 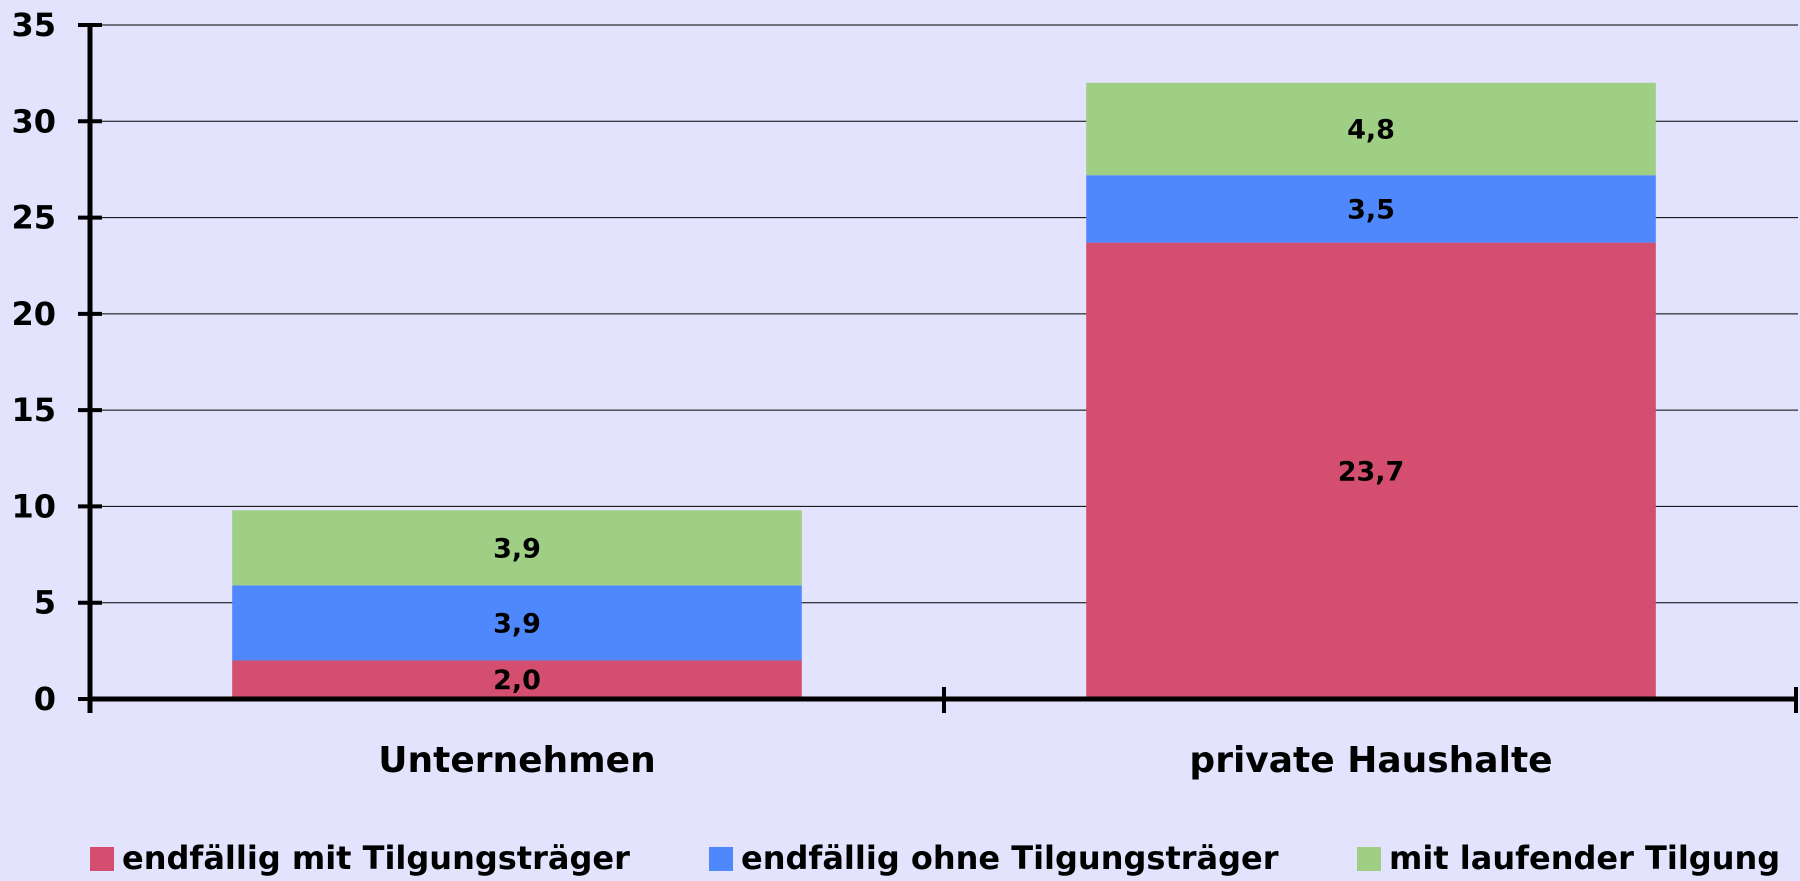 What do you see at coordinates (33, 121) in the screenshot?
I see `y-tick-label: 30` at bounding box center [33, 121].